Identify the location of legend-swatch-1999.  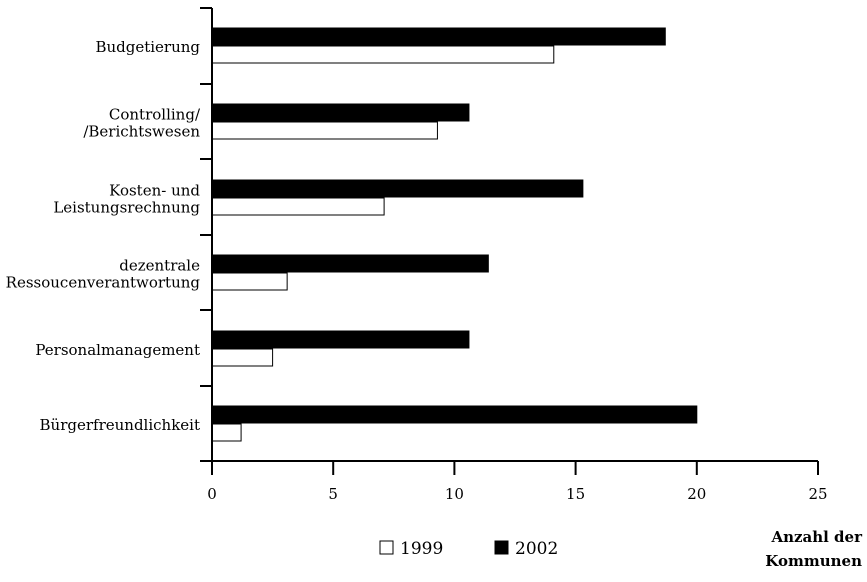
(386, 547).